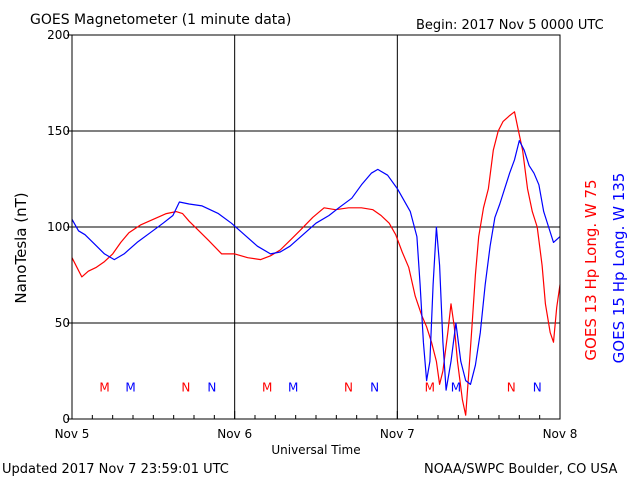 The height and width of the screenshot is (480, 640). I want to click on x-axis-label: Universal Time, so click(315, 450).